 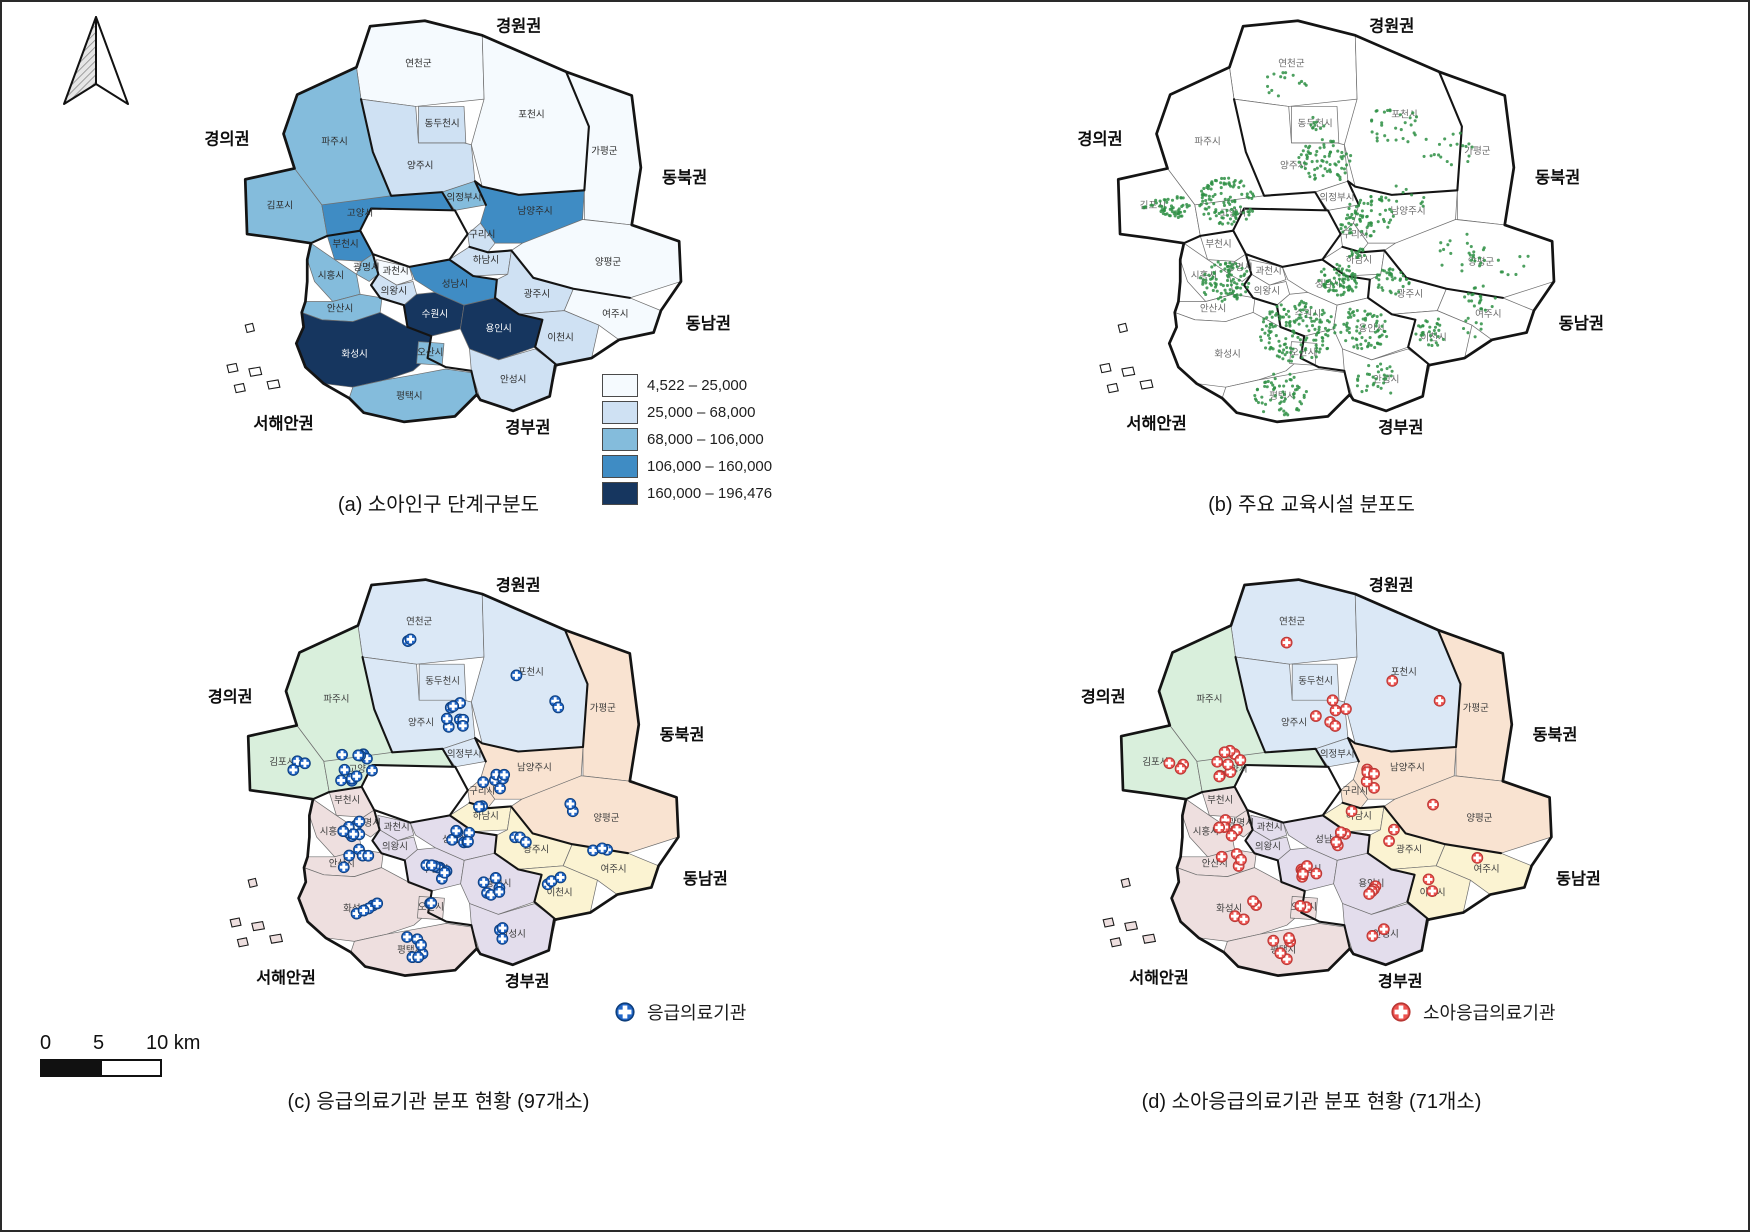 What do you see at coordinates (360, 213) in the screenshot?
I see `district-label-goyang: 고양시` at bounding box center [360, 213].